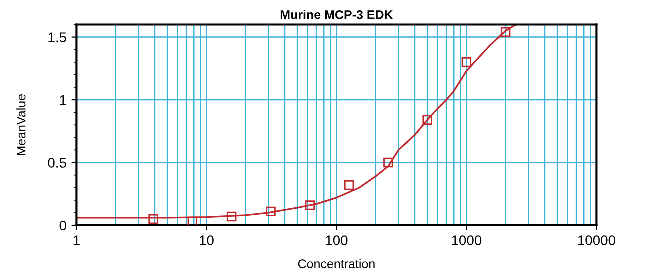 The height and width of the screenshot is (275, 650). Describe the element at coordinates (207, 241) in the screenshot. I see `x-tick-label: 10` at that location.